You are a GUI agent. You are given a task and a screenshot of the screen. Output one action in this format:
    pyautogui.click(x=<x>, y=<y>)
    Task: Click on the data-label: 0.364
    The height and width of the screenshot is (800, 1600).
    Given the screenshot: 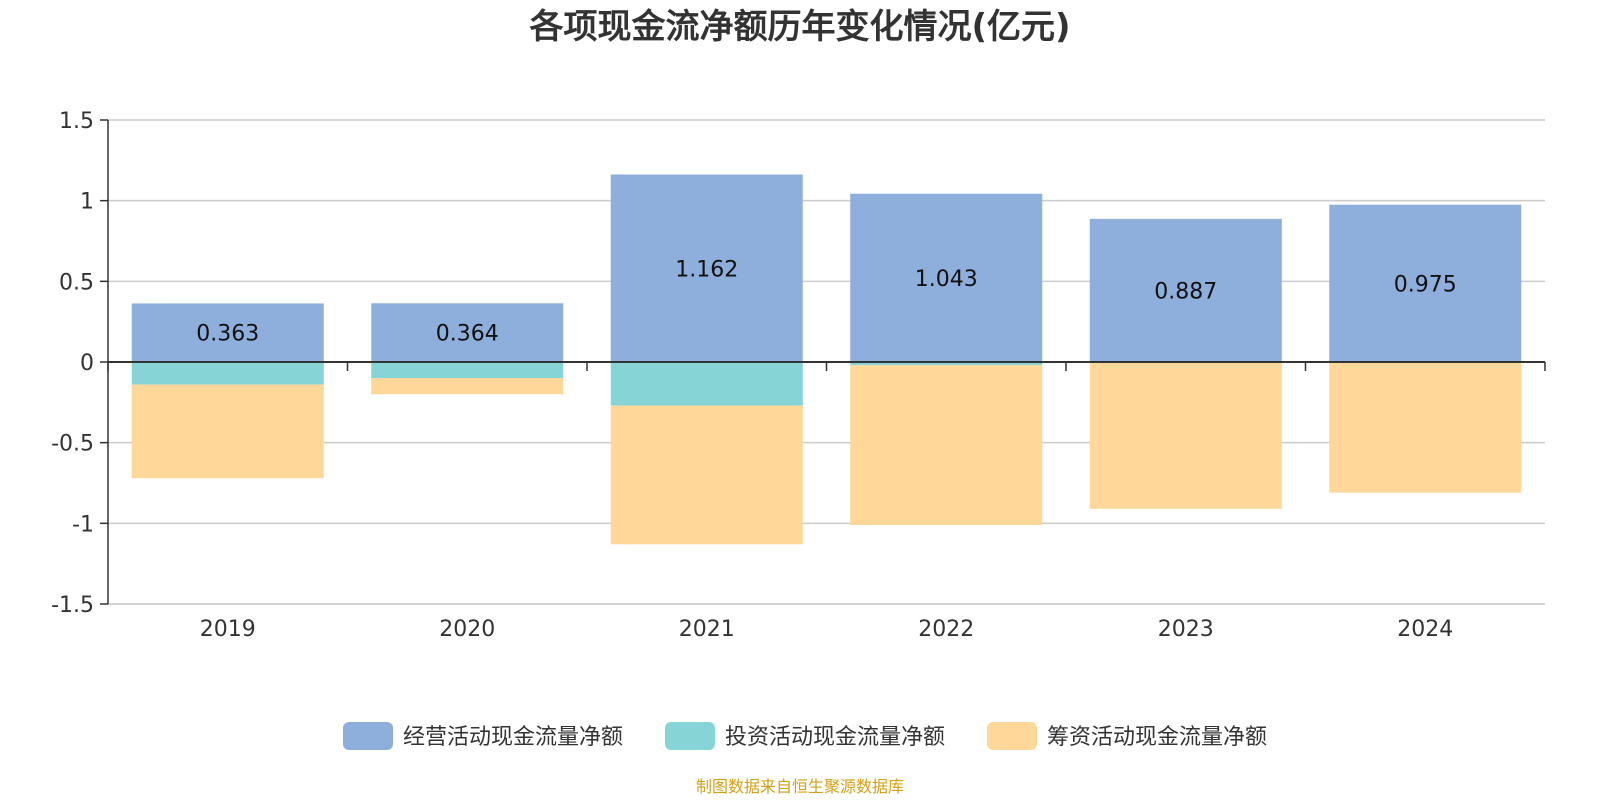 What is the action you would take?
    pyautogui.click(x=467, y=334)
    